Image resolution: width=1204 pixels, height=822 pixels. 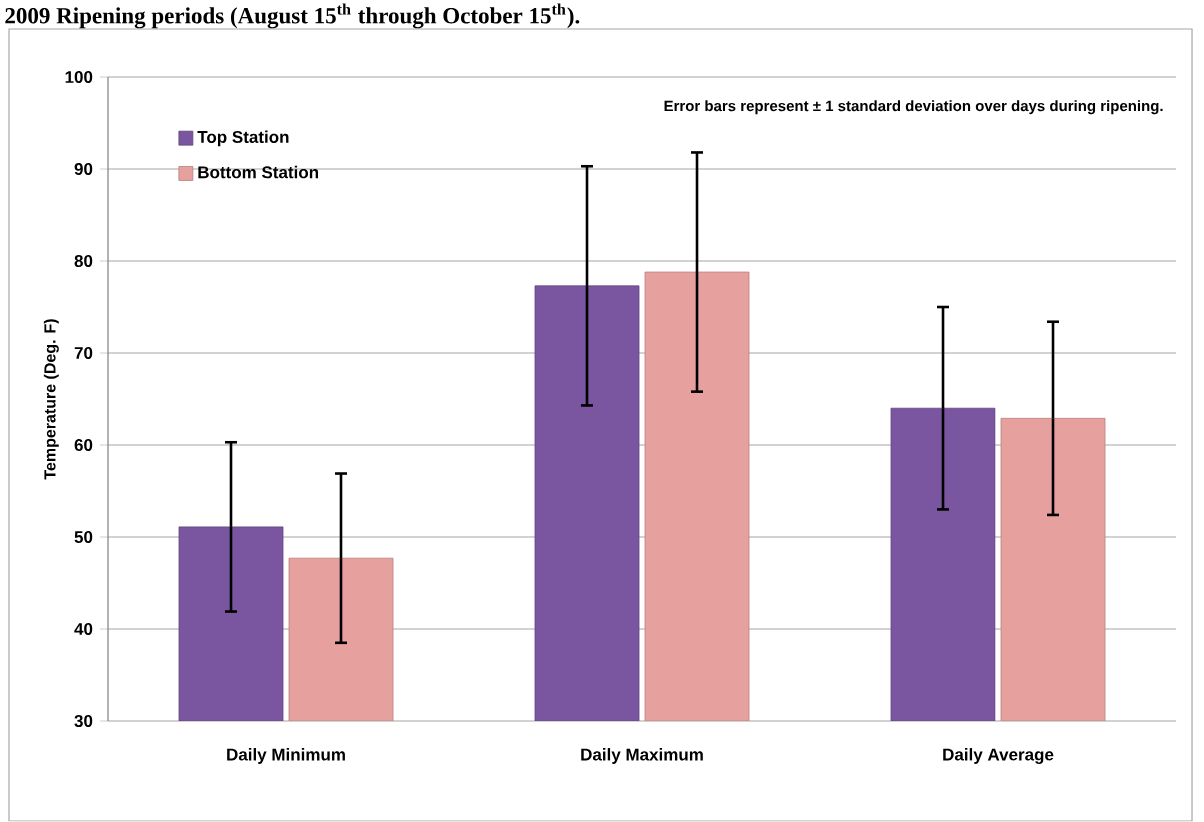 What do you see at coordinates (83, 537) in the screenshot?
I see `y-tick-label: 50` at bounding box center [83, 537].